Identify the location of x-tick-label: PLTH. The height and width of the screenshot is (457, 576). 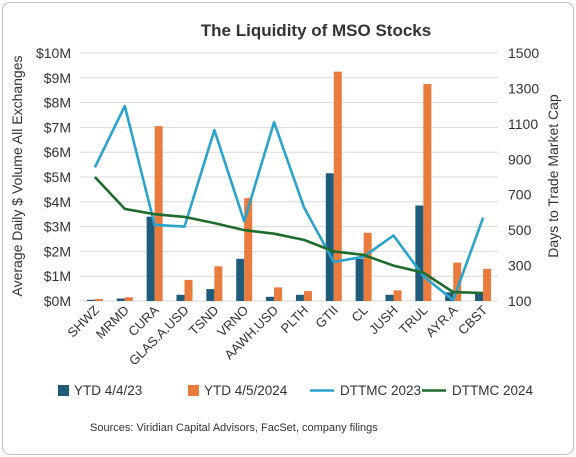
(294, 319).